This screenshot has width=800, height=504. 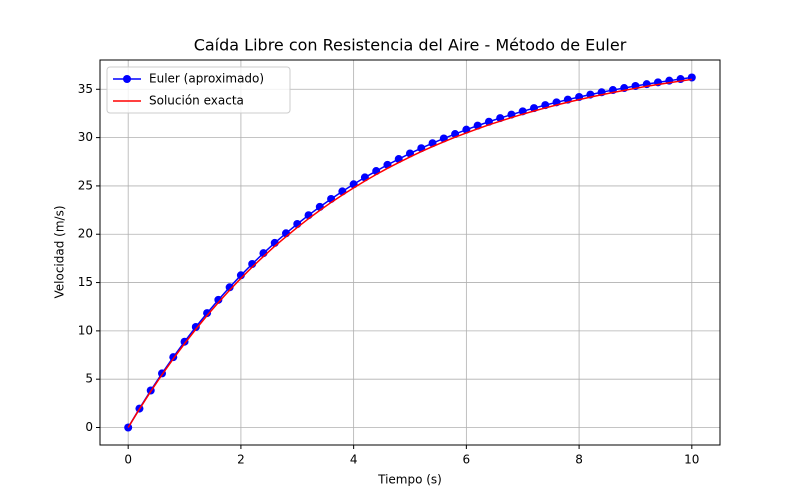 I want to click on y-tick-label: 20, so click(x=85, y=234).